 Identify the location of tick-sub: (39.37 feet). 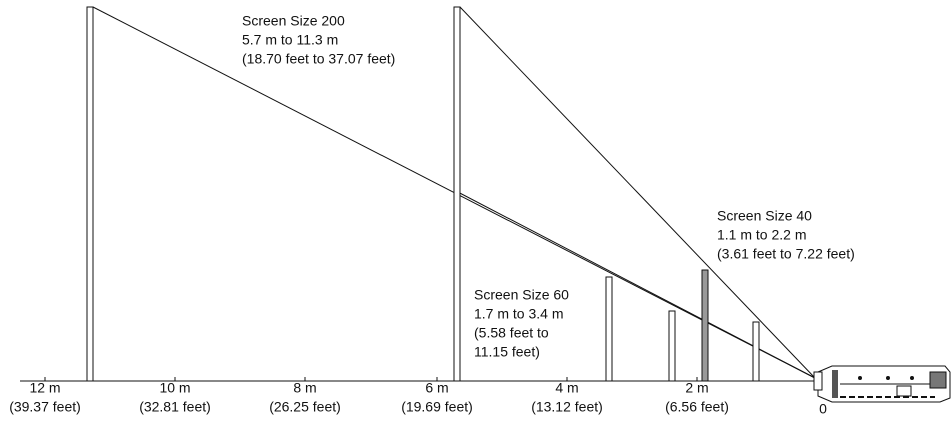
(45, 407).